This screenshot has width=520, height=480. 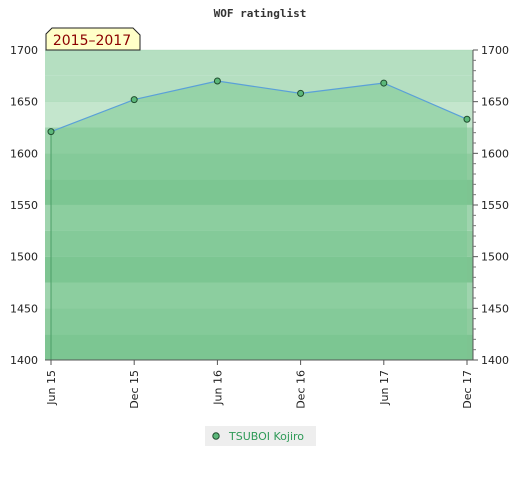 What do you see at coordinates (495, 50) in the screenshot?
I see `y-tick-label-right: 1700` at bounding box center [495, 50].